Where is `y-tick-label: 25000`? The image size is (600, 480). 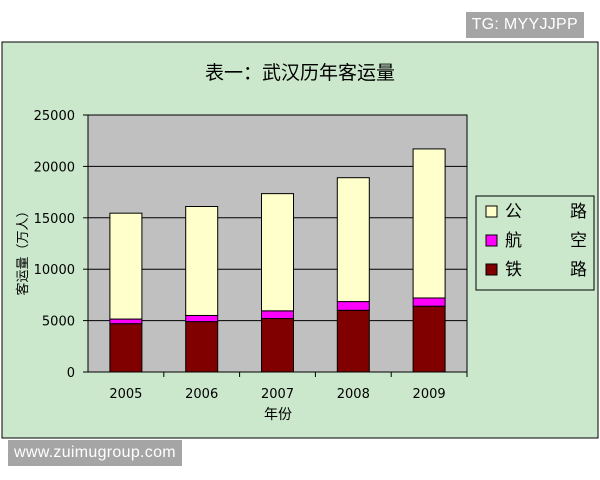
y-tick-label: 25000 is located at coordinates (54, 116).